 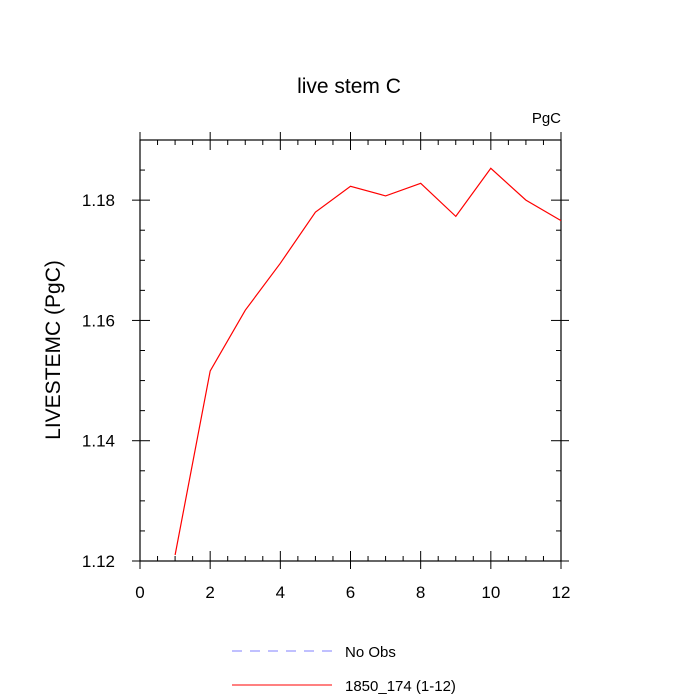 What do you see at coordinates (344, 669) in the screenshot?
I see `legend: No Obs 1850_174 (1-12)` at bounding box center [344, 669].